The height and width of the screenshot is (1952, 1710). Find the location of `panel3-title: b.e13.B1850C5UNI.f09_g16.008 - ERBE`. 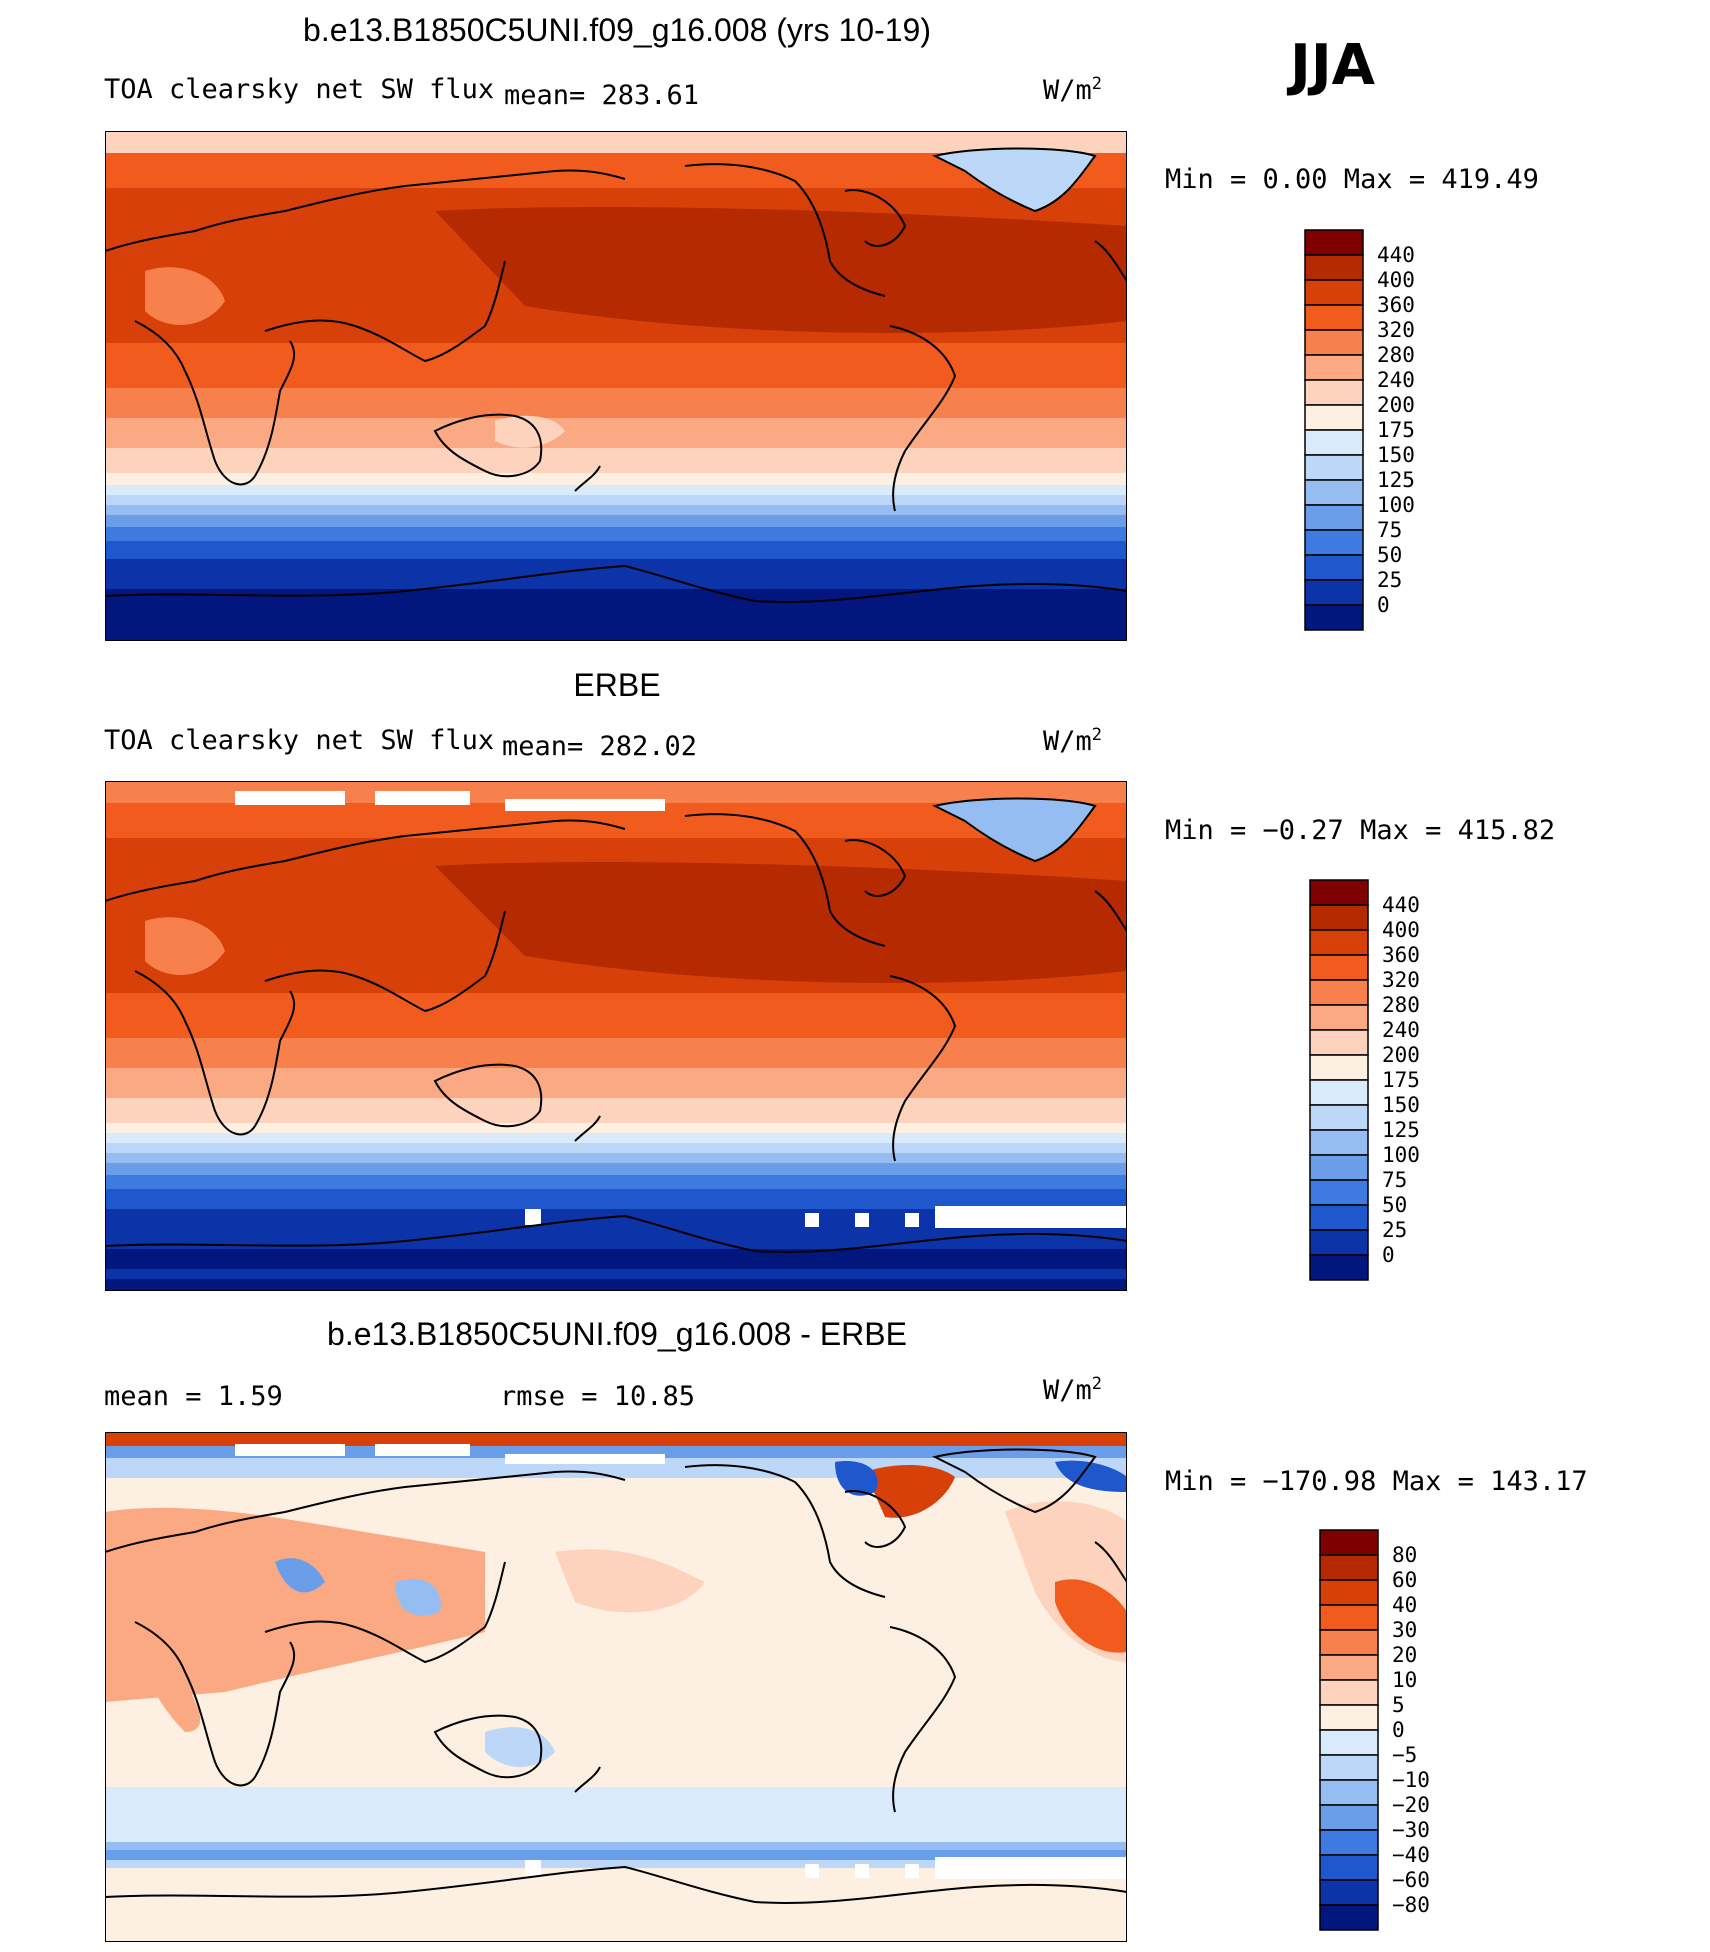

panel3-title: b.e13.B1850C5UNI.f09_g16.008 - ERBE is located at coordinates (617, 1334).